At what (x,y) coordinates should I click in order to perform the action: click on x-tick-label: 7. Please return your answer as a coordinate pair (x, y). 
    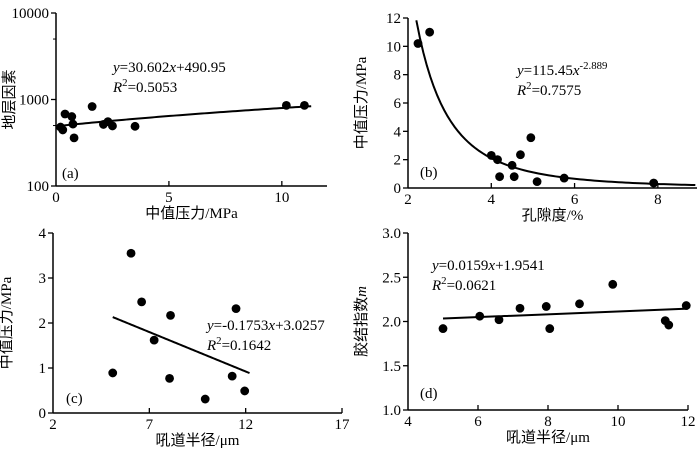
    Looking at the image, I should click on (150, 425).